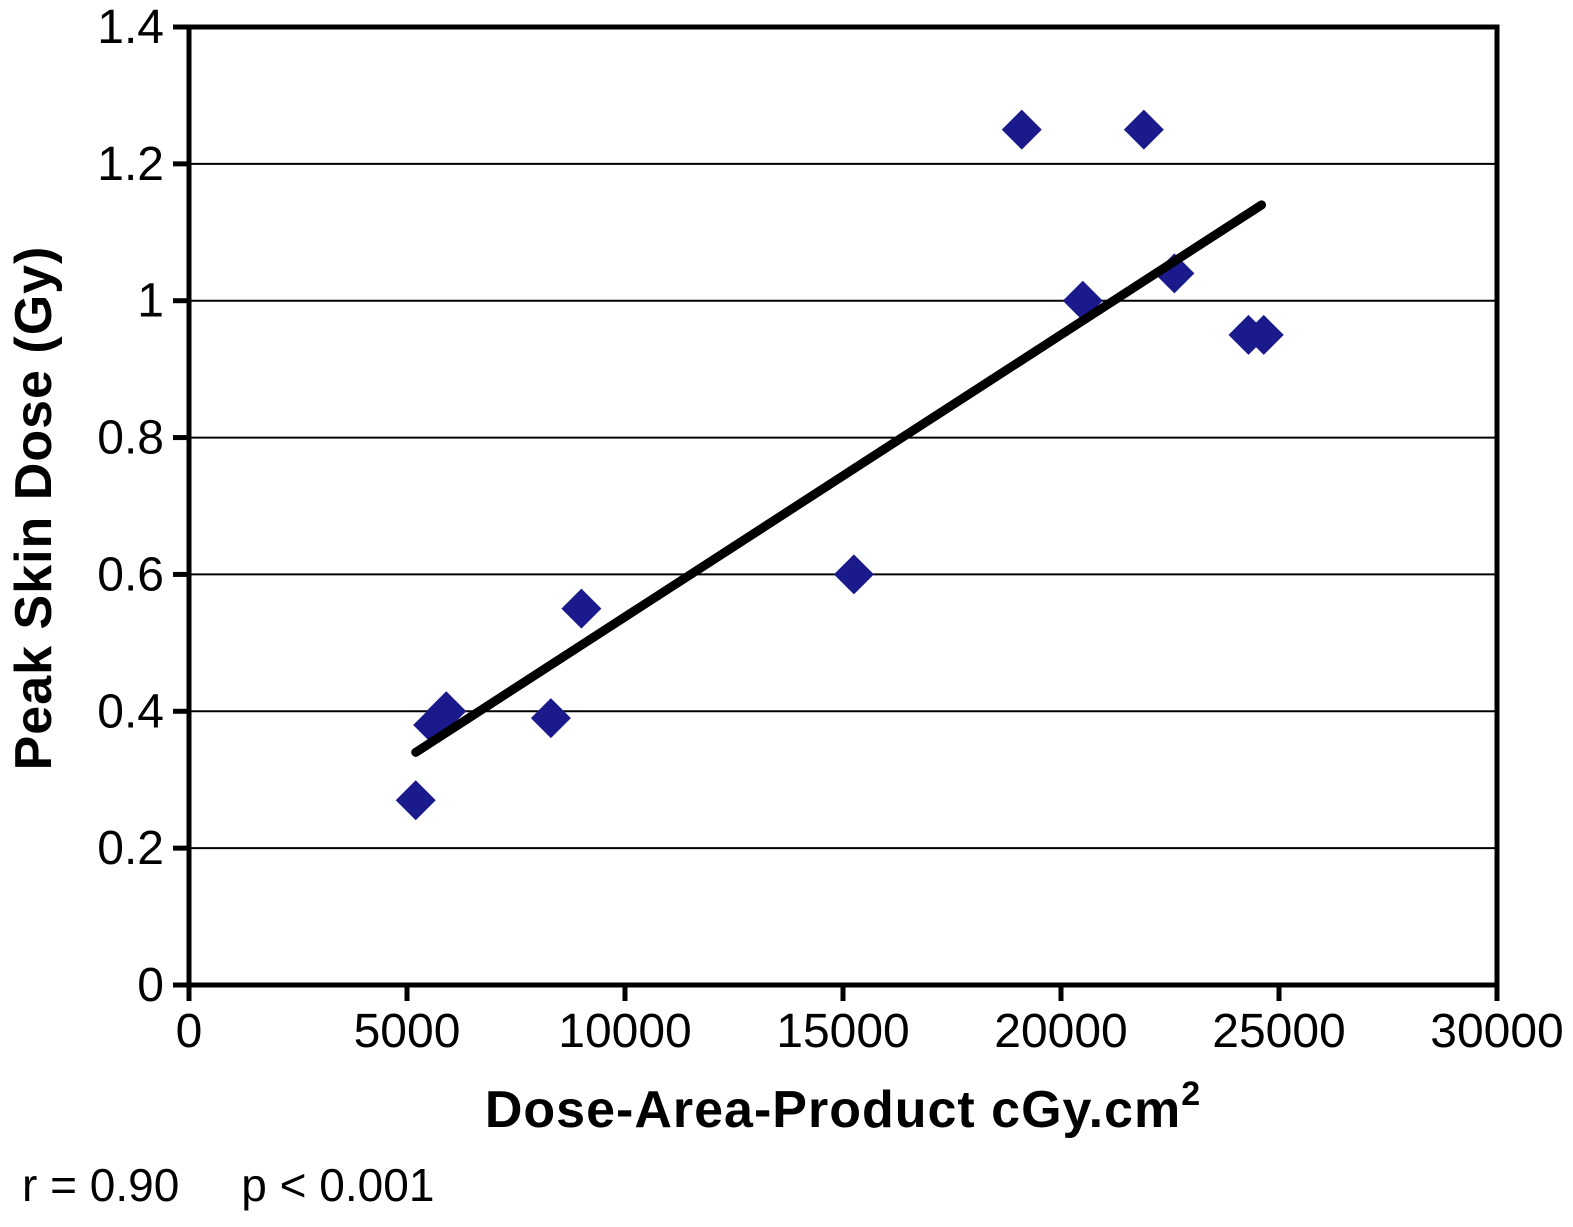 This screenshot has width=1573, height=1227. Describe the element at coordinates (1060, 1031) in the screenshot. I see `x-tick-label: 20000` at that location.